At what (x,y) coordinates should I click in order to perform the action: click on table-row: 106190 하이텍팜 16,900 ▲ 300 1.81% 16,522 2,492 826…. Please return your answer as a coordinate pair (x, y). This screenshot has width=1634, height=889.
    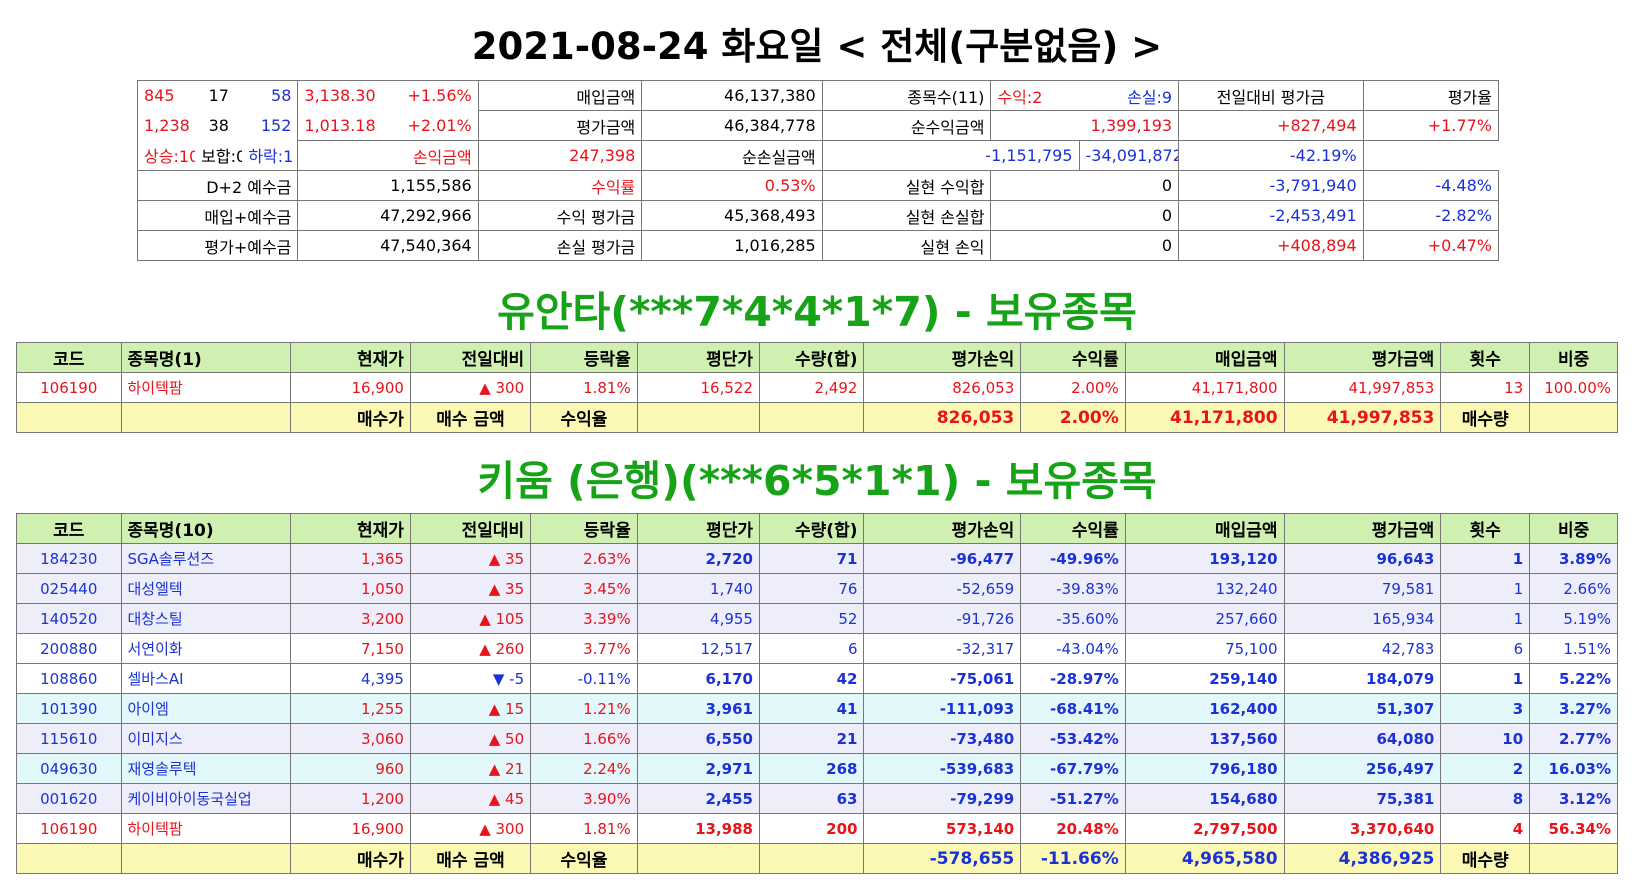
    Looking at the image, I should click on (817, 387).